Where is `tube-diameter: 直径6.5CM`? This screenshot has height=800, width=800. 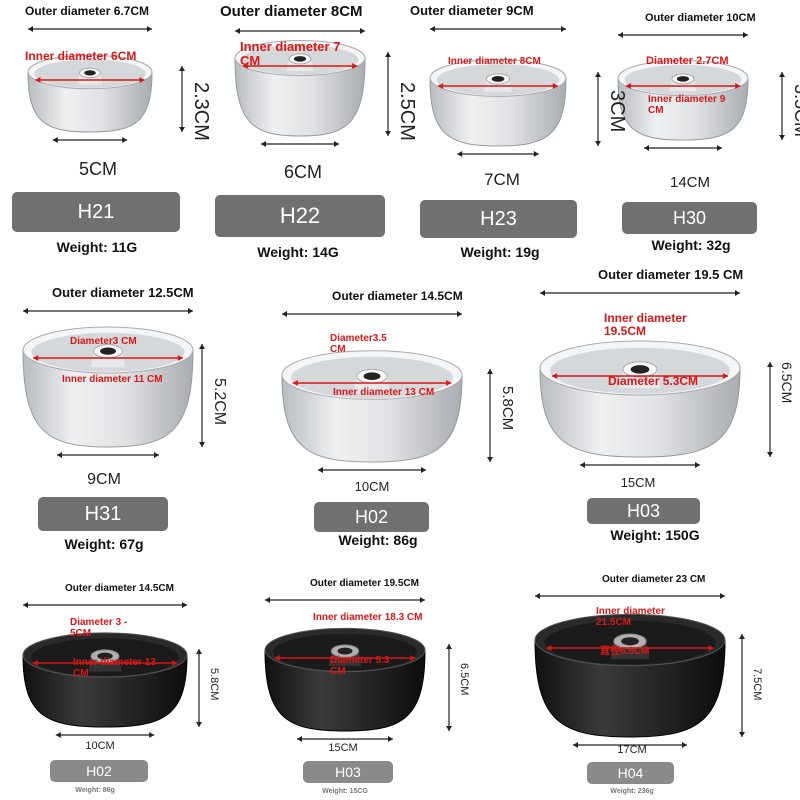 tube-diameter: 直径6.5CM is located at coordinates (625, 651).